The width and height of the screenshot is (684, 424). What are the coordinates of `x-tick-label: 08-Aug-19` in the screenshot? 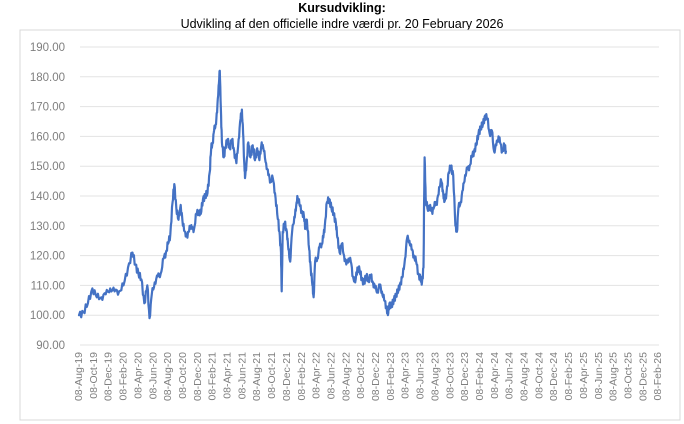 It's located at (79, 376).